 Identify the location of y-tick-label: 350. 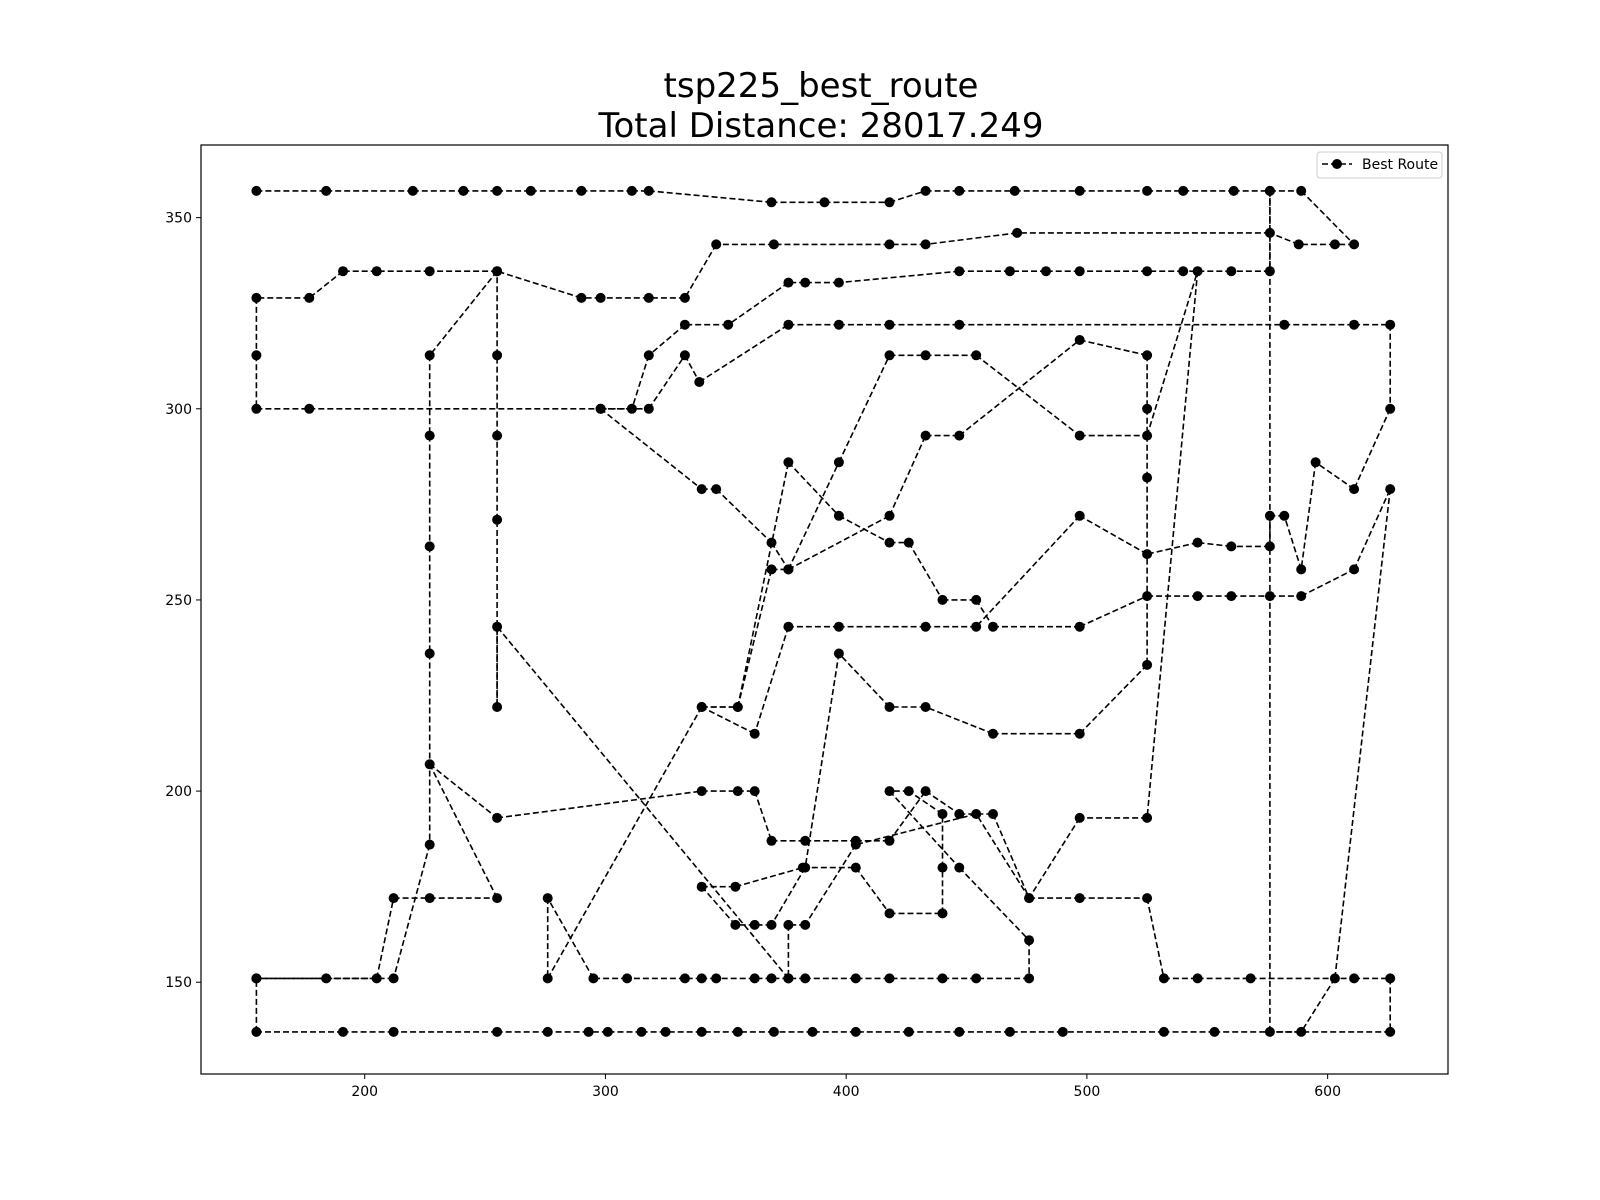
(178, 219).